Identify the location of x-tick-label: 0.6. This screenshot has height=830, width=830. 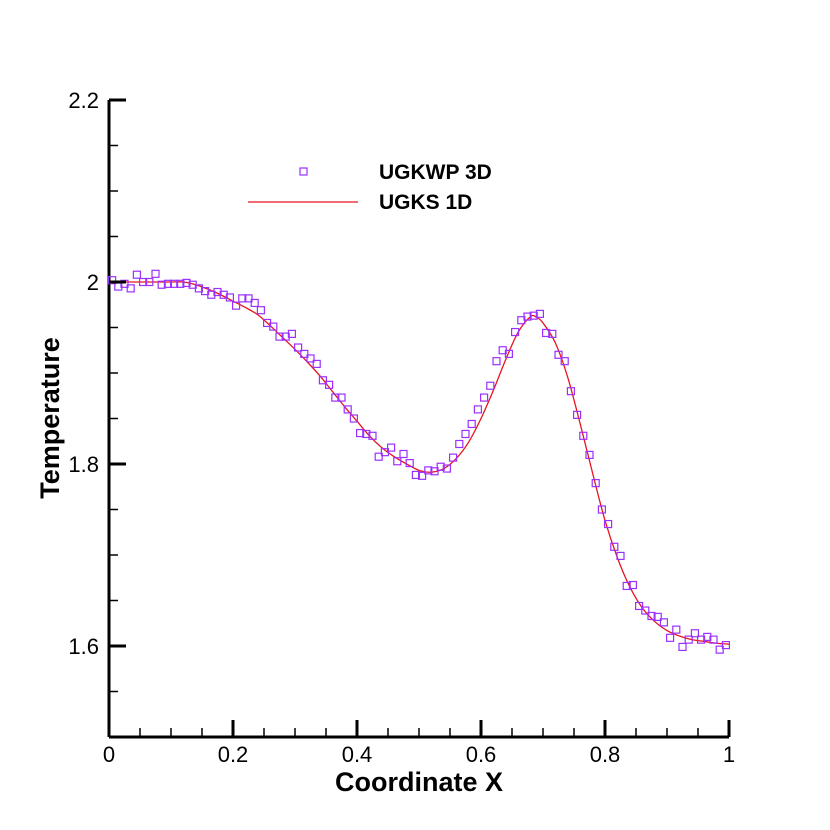
(481, 754).